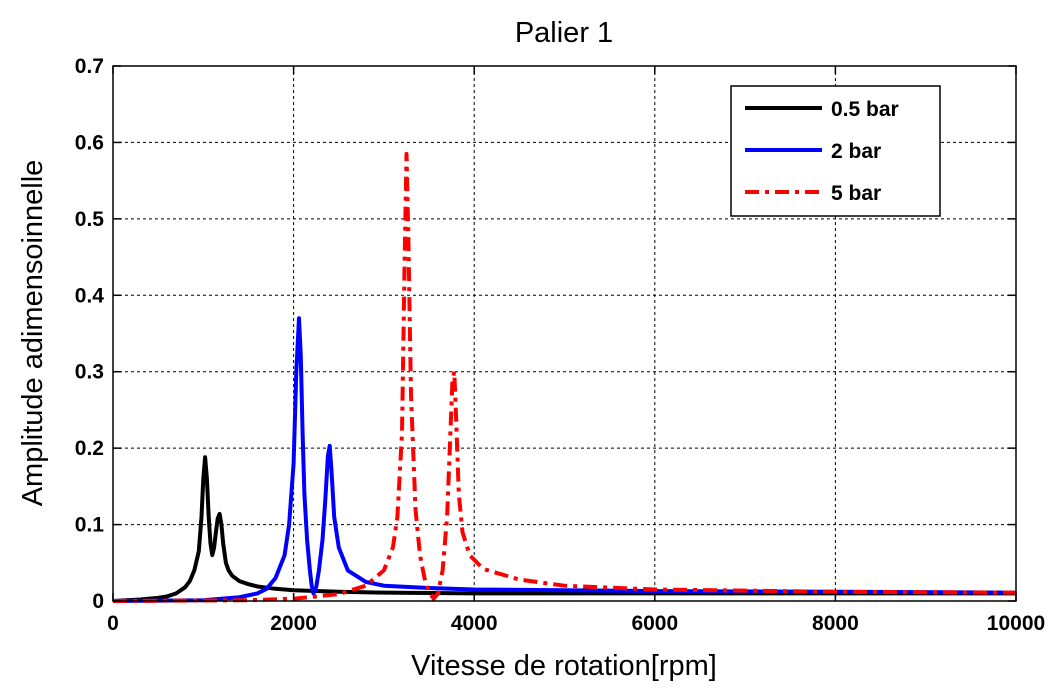 The height and width of the screenshot is (691, 1061). I want to click on y-axis-label: Amplitude adimensoinnelle, so click(33, 333).